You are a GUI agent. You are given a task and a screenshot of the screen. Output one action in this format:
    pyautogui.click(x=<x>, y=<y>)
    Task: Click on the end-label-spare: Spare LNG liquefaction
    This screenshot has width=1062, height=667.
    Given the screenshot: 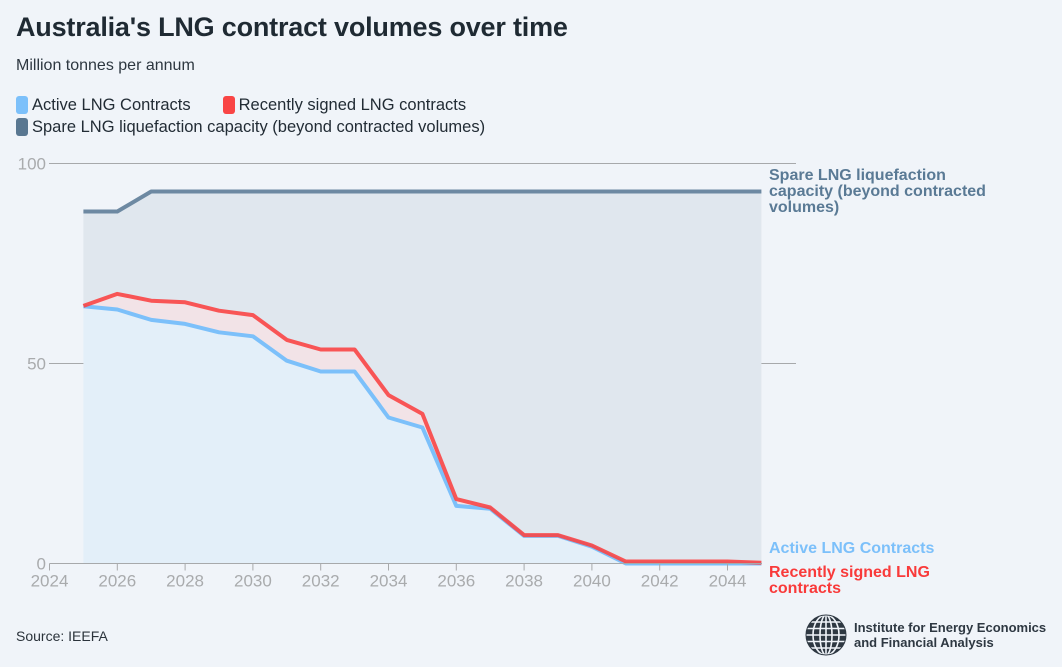 What is the action you would take?
    pyautogui.click(x=857, y=175)
    